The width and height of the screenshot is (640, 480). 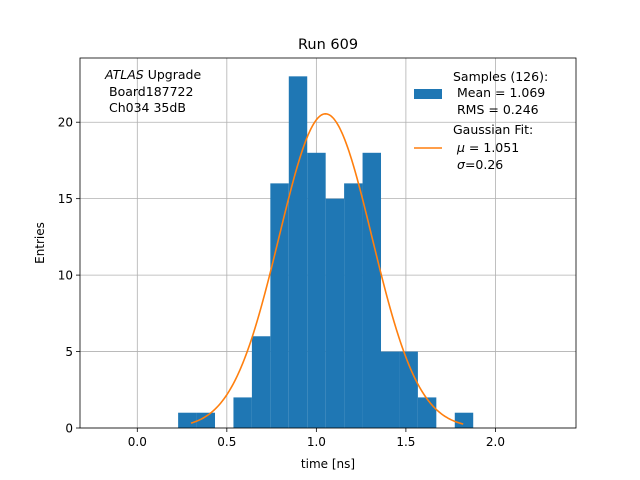 I want to click on legend-fit-mu: μ = 1.051, so click(x=487, y=147).